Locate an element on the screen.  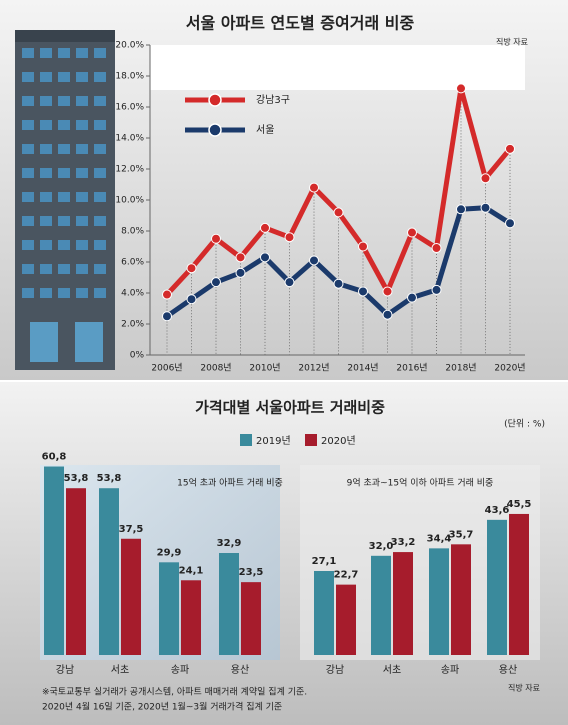
source: 직방 자료 is located at coordinates (512, 42).